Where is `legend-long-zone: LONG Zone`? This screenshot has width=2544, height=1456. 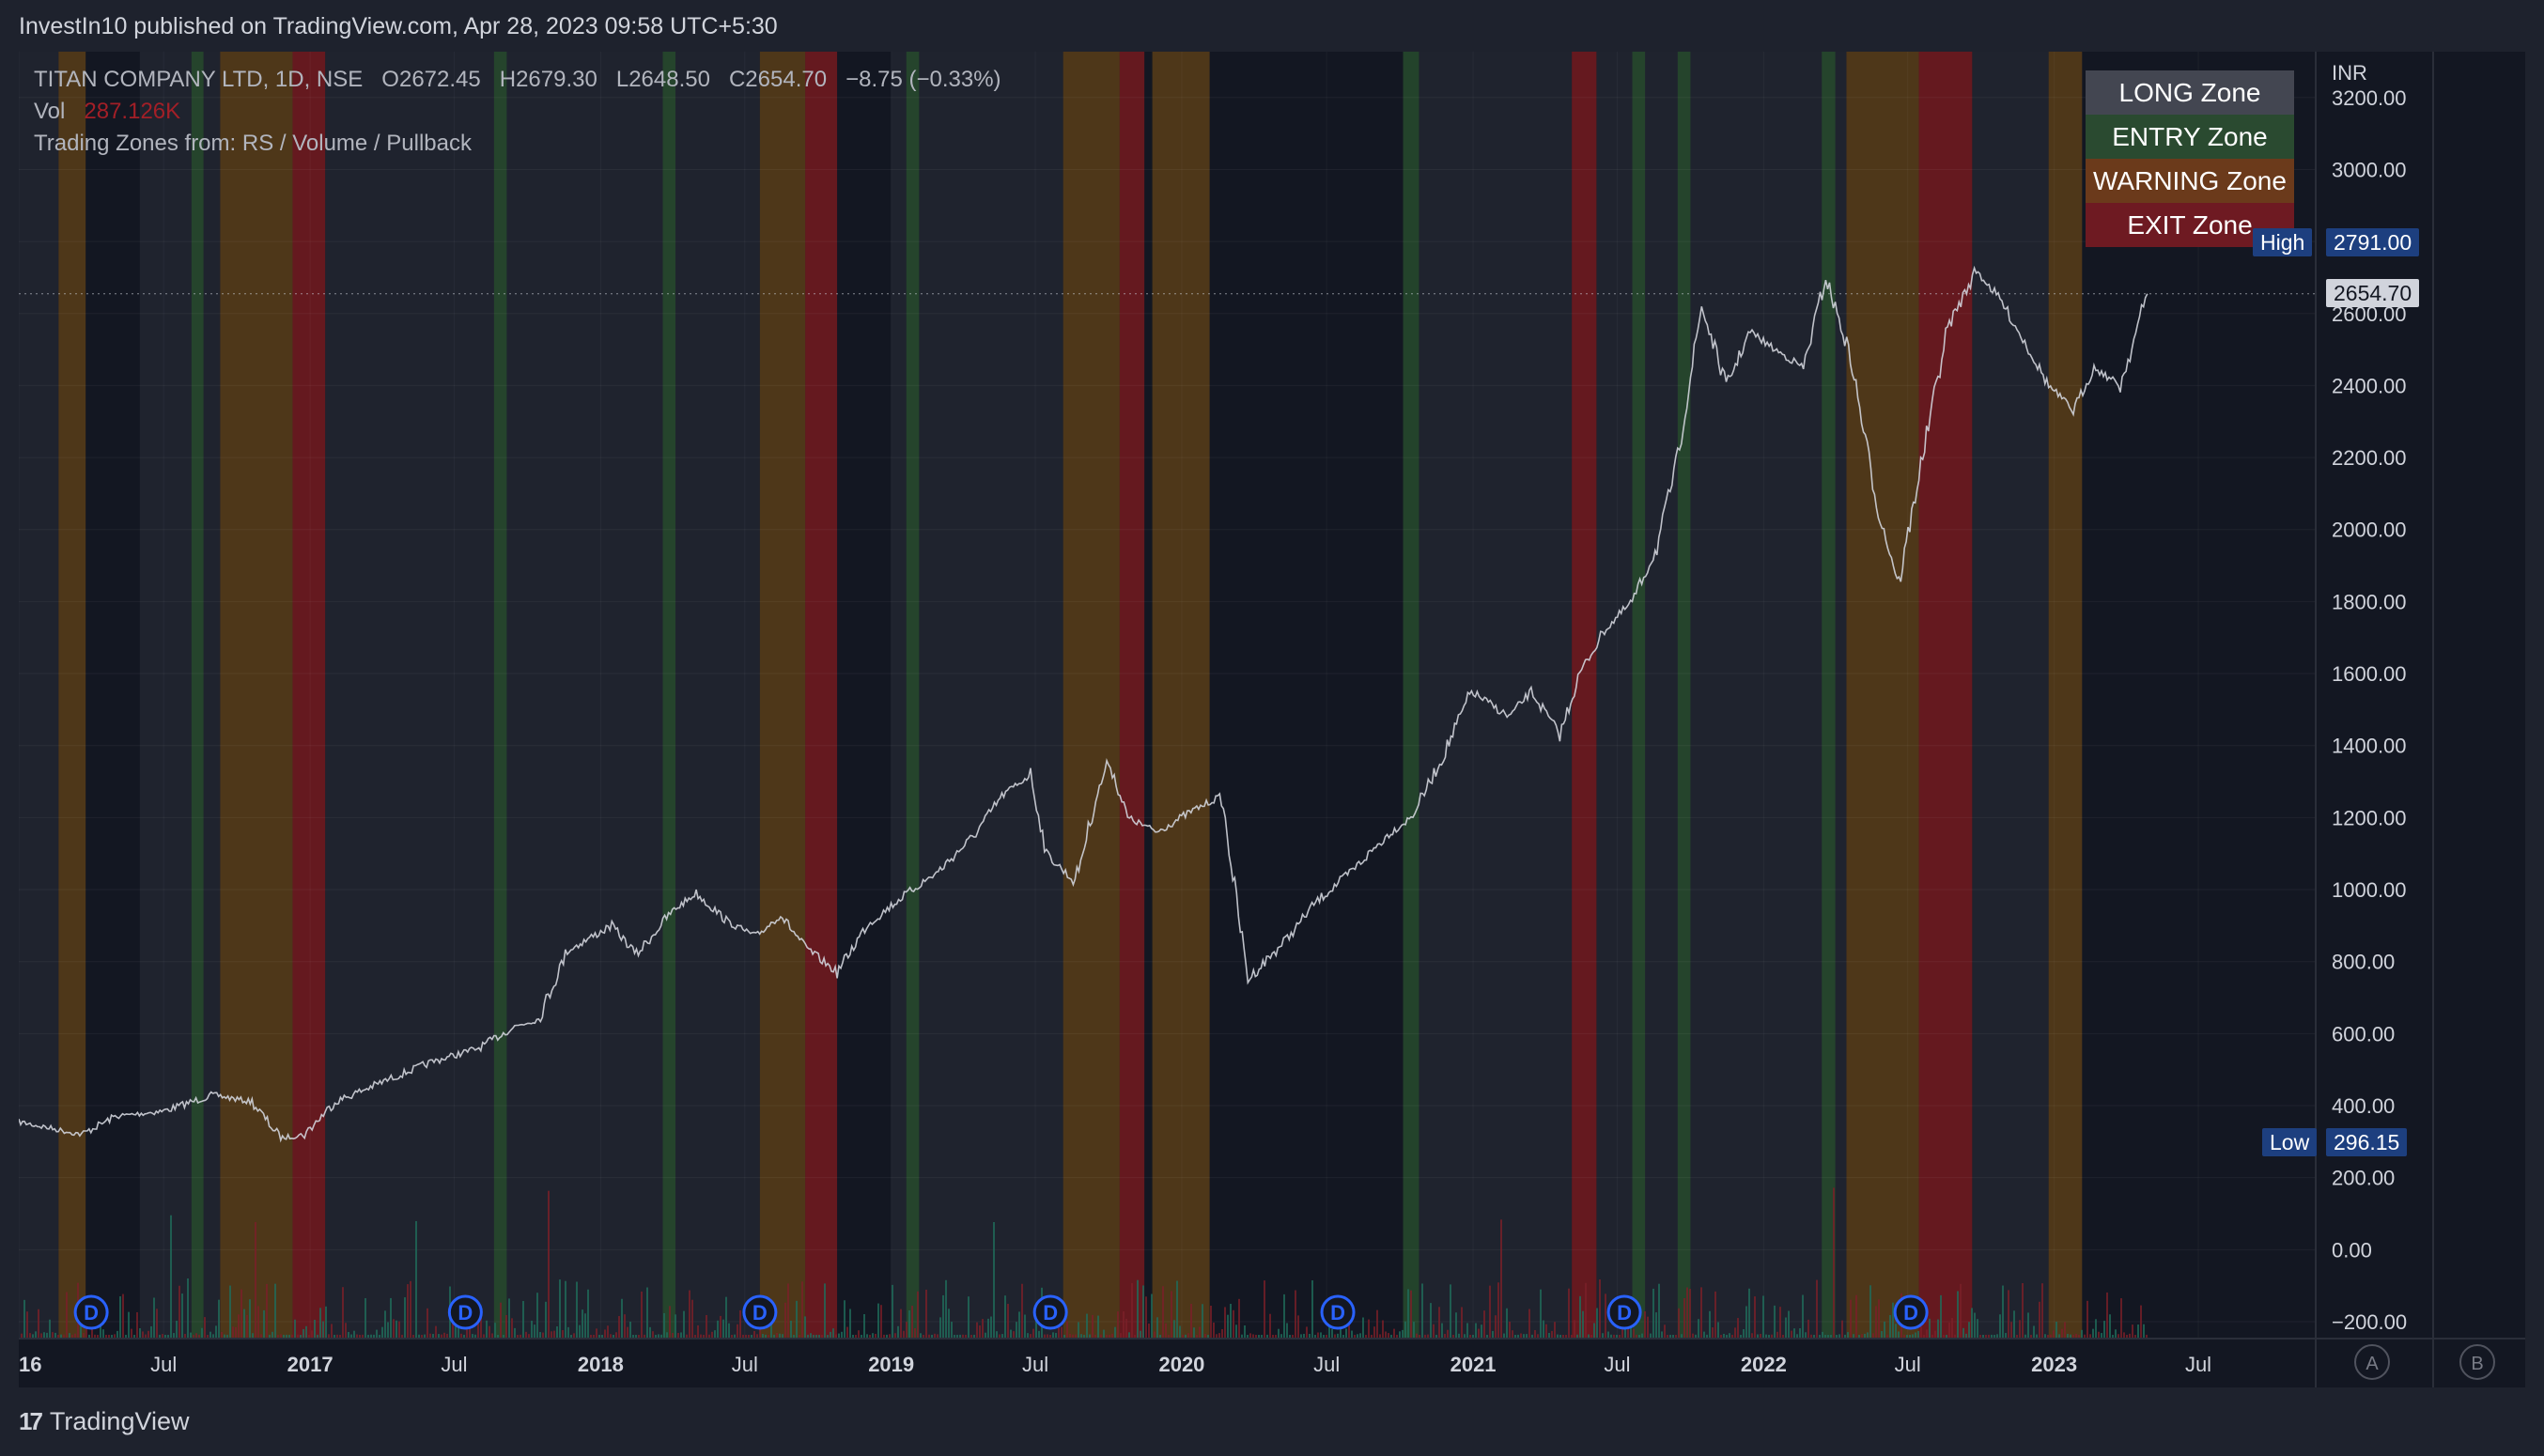
legend-long-zone: LONG Zone is located at coordinates (2190, 92).